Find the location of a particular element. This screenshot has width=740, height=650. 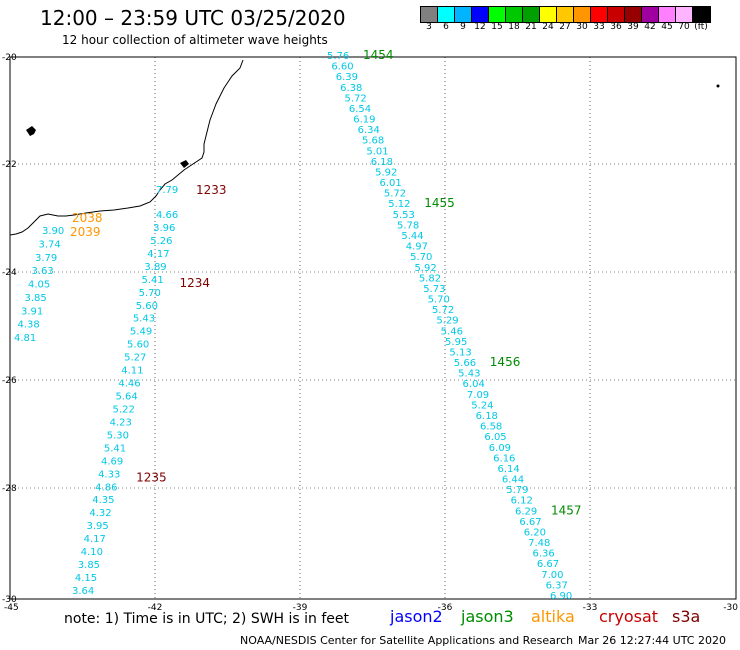

map-title: 12:00 – 23:59 UTC 03/25/2020 is located at coordinates (193, 18).